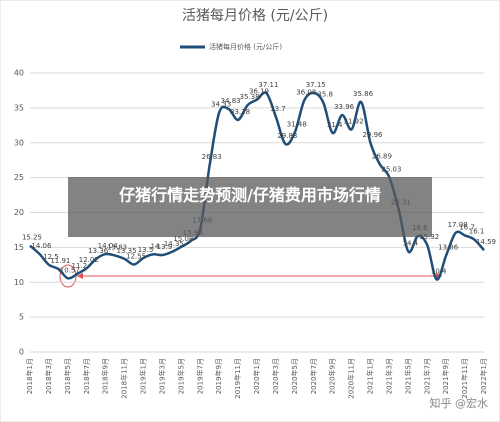 The width and height of the screenshot is (500, 422). Describe the element at coordinates (255, 16) in the screenshot. I see `chart-title: 活猪每月价格 (元/公斤)` at that location.